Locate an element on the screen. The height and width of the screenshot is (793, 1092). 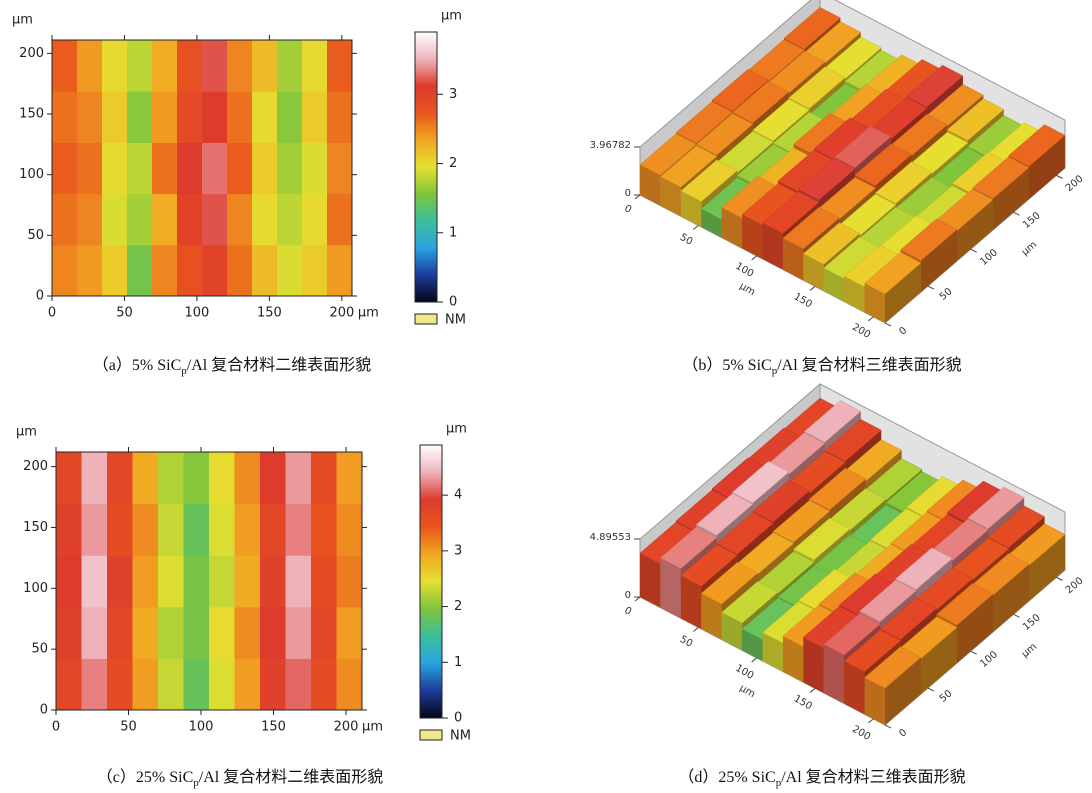
surface-cell is located at coordinates (893, 685).